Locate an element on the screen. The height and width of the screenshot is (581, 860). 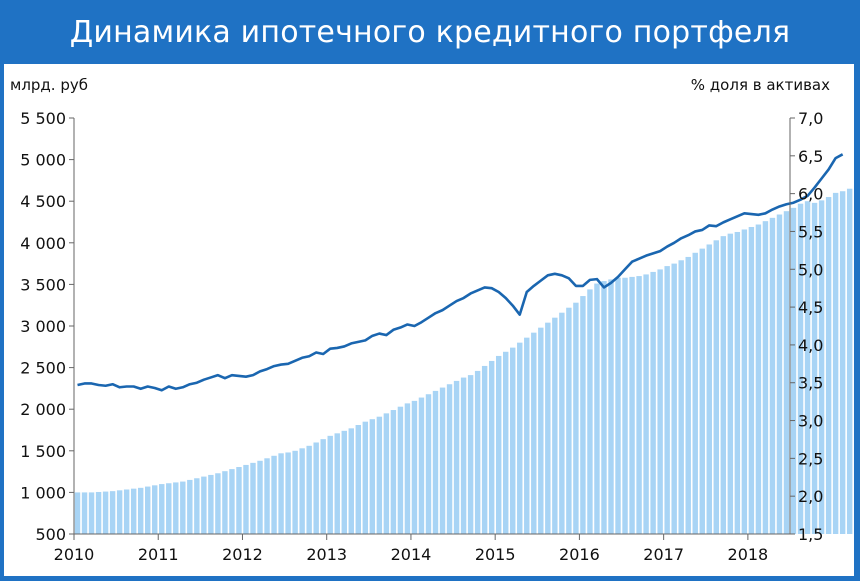
right-tick-label: 5,0 is located at coordinates (810, 269).